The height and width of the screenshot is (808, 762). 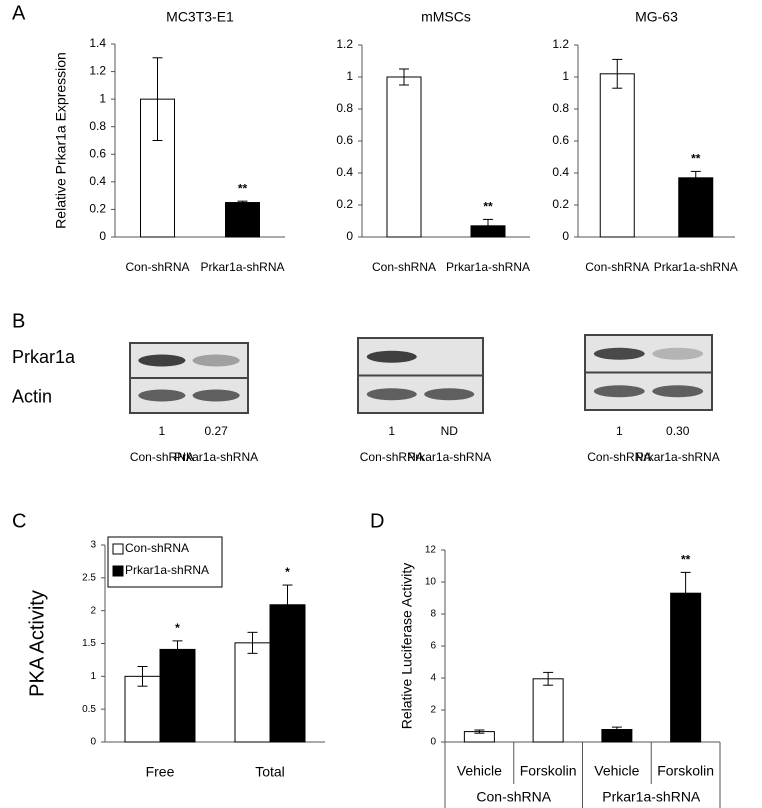 I want to click on y-tick-label: 0.5, so click(x=89, y=709).